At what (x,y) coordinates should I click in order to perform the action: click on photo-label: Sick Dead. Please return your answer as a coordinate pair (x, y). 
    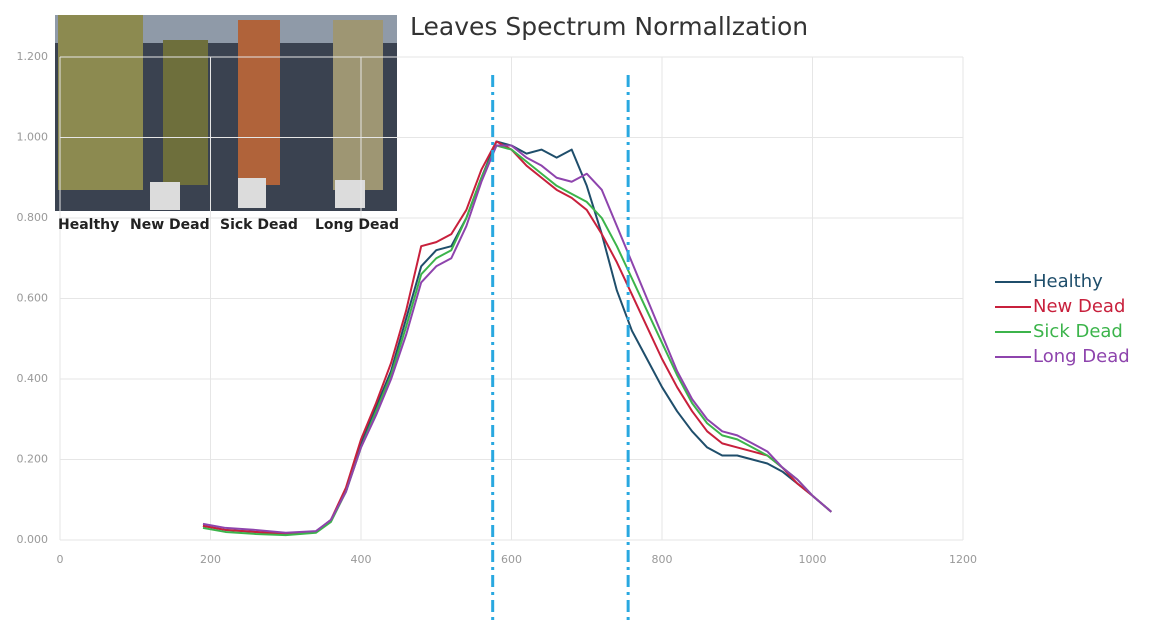
    Looking at the image, I should click on (259, 225).